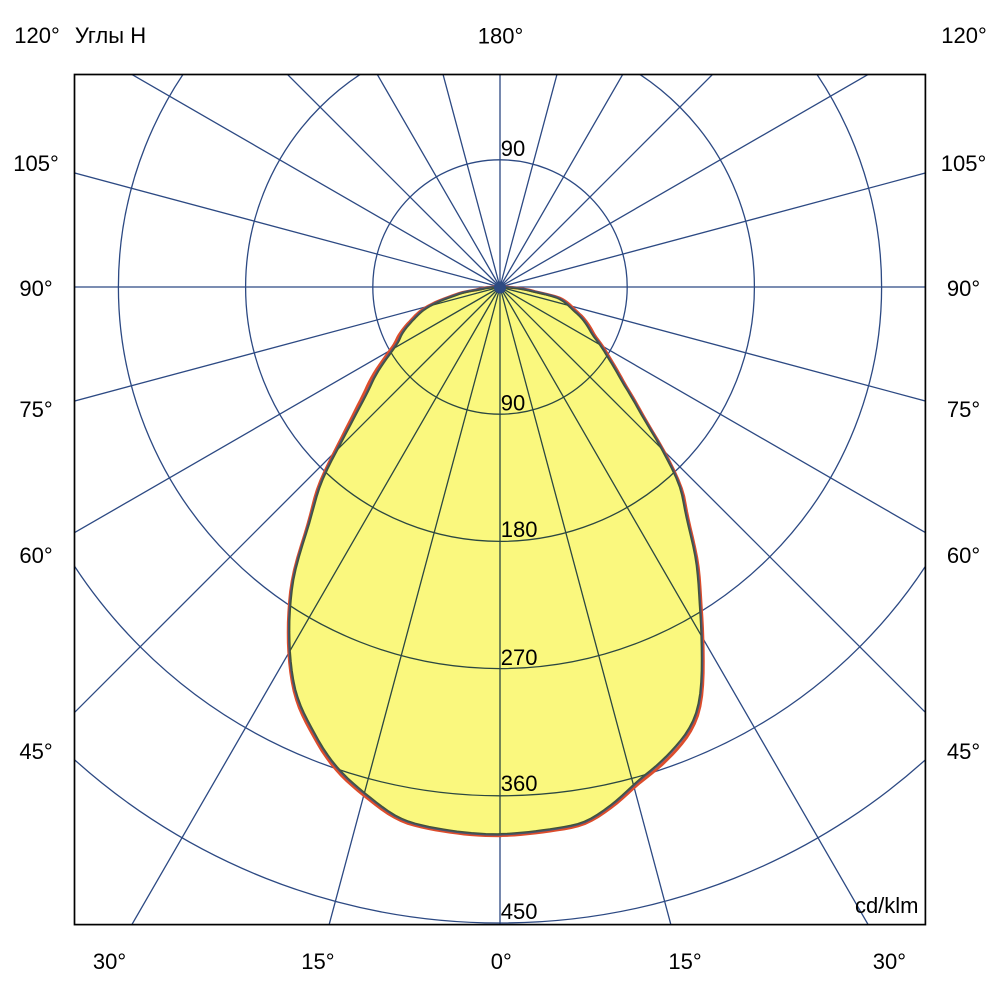 This screenshot has width=1000, height=1000. Describe the element at coordinates (501, 36) in the screenshot. I see `svg-text: 180°` at that location.